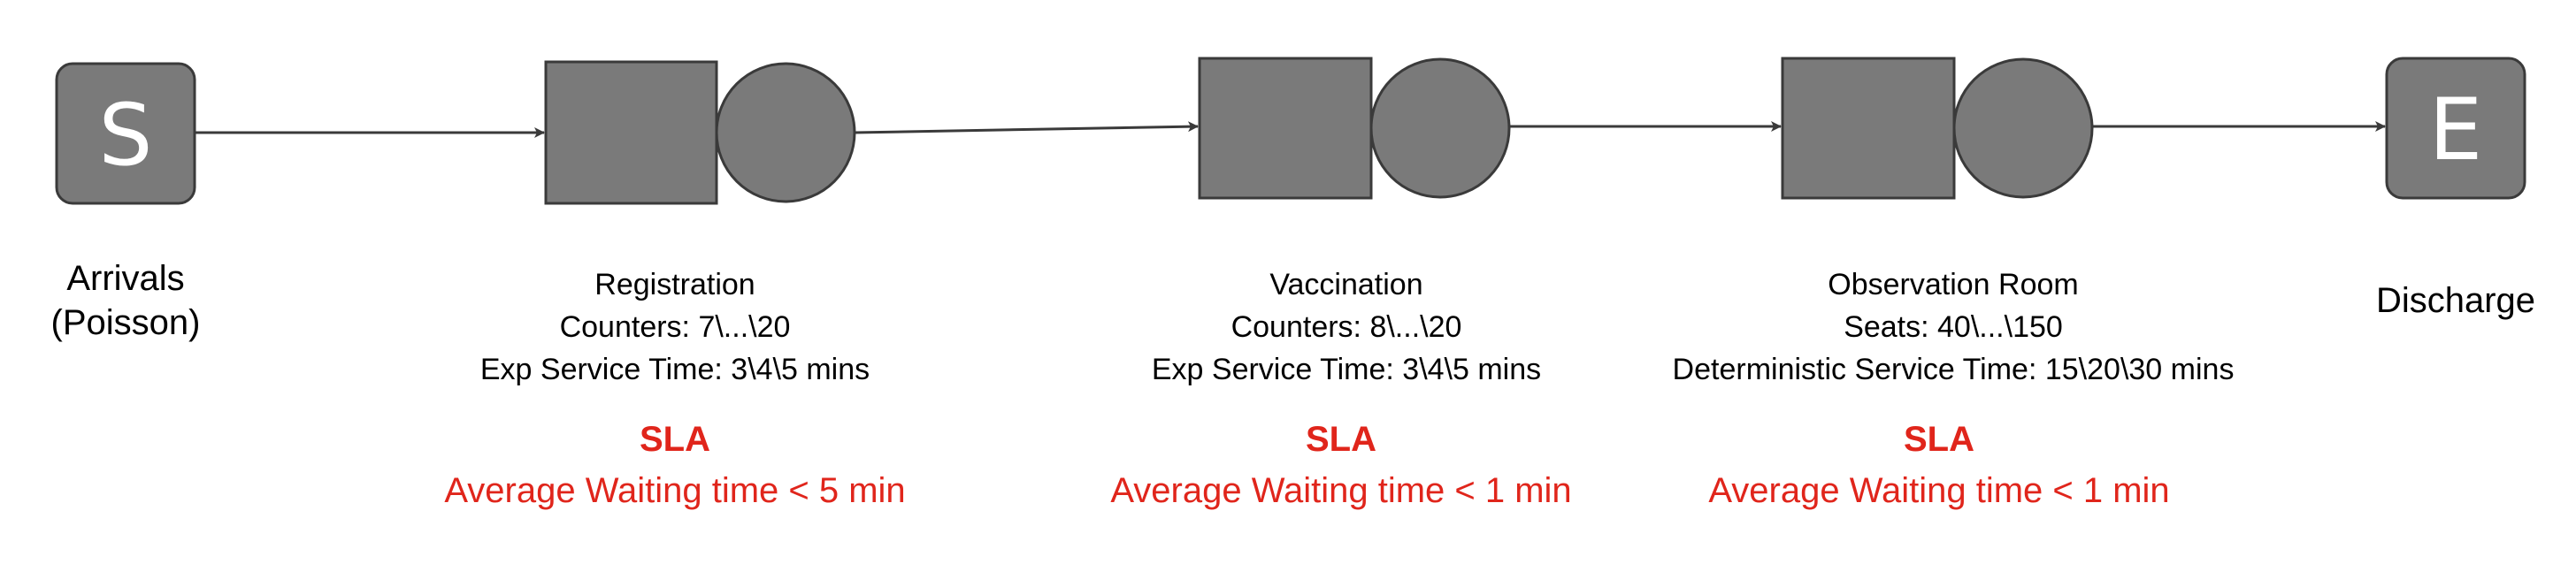 The width and height of the screenshot is (2576, 564). I want to click on vaccination-queue, so click(1285, 128).